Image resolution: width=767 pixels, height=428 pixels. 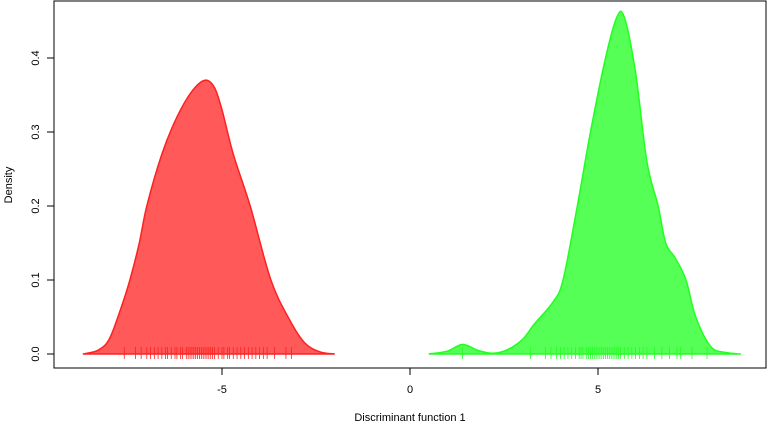 I want to click on x-axis-label: Discriminant function 1, so click(x=409, y=417).